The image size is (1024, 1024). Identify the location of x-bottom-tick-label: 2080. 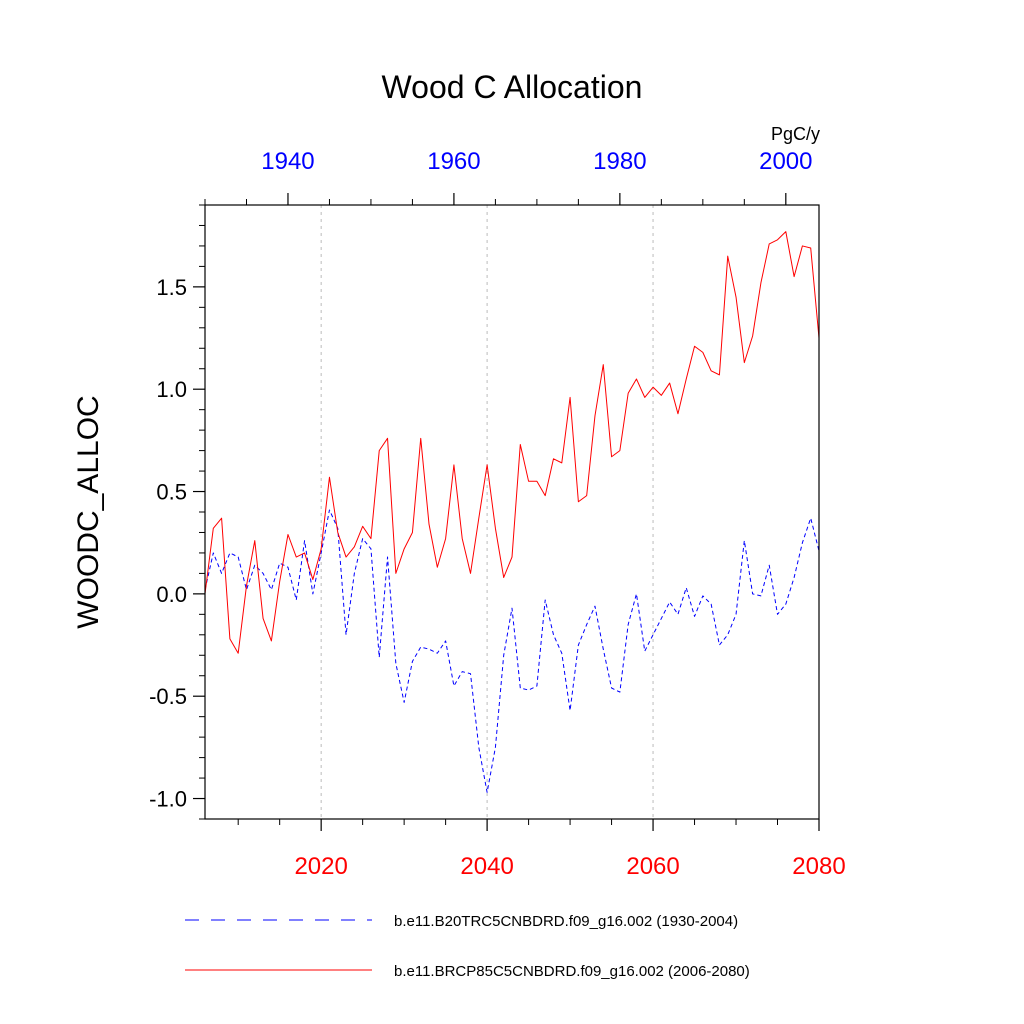
(818, 866).